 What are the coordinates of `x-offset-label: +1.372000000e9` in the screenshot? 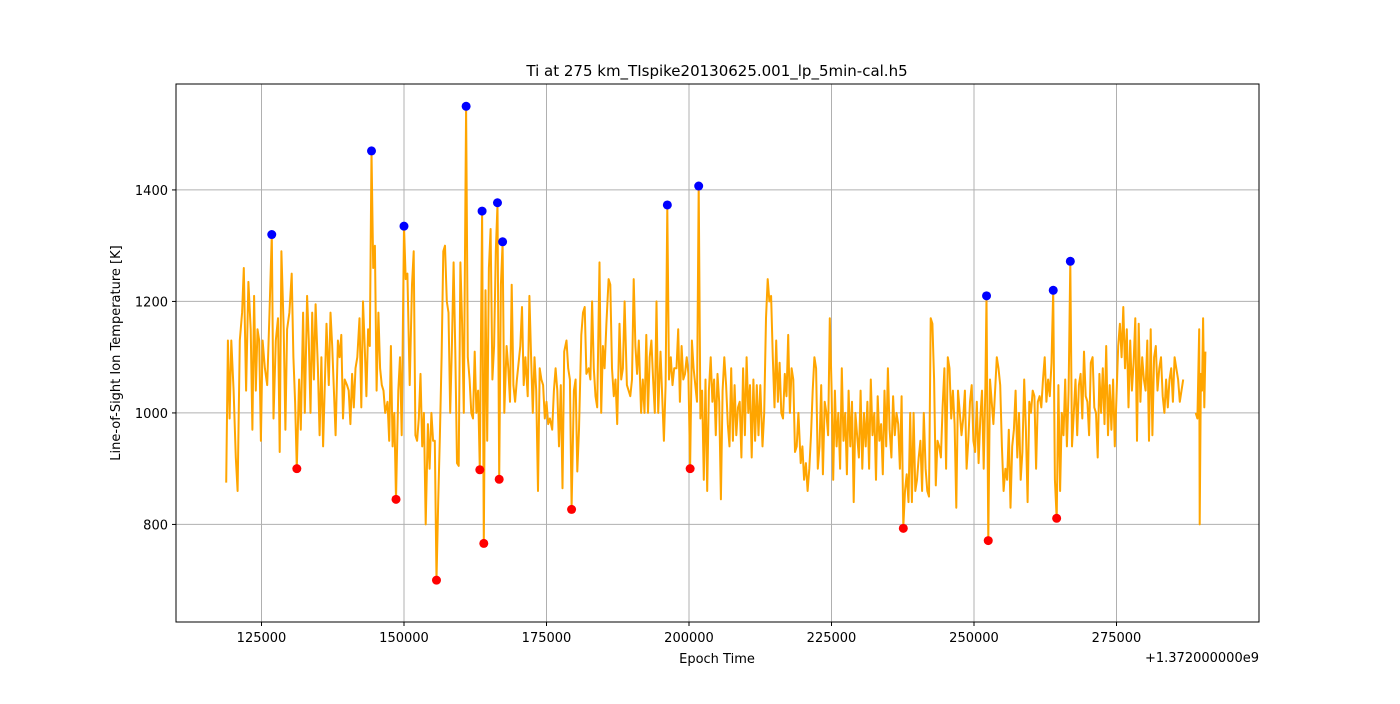 It's located at (1202, 658).